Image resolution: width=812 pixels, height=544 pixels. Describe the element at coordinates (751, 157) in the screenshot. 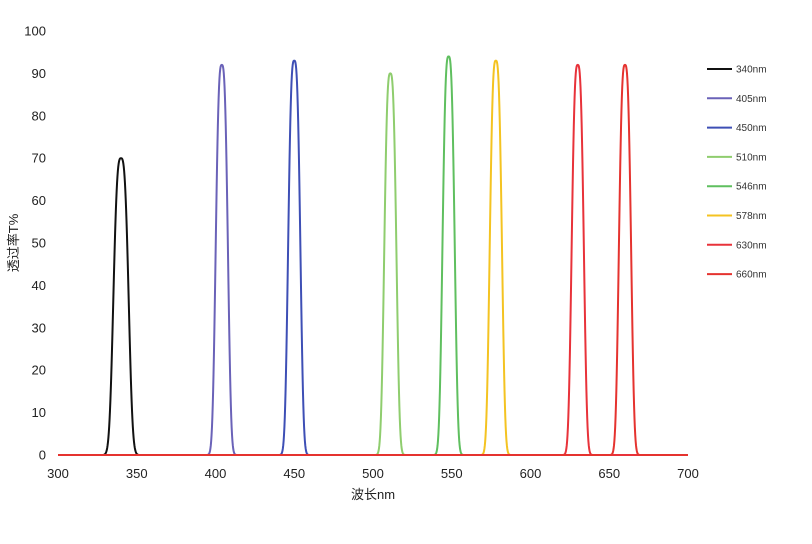

I see `legend-label: 510nm` at that location.